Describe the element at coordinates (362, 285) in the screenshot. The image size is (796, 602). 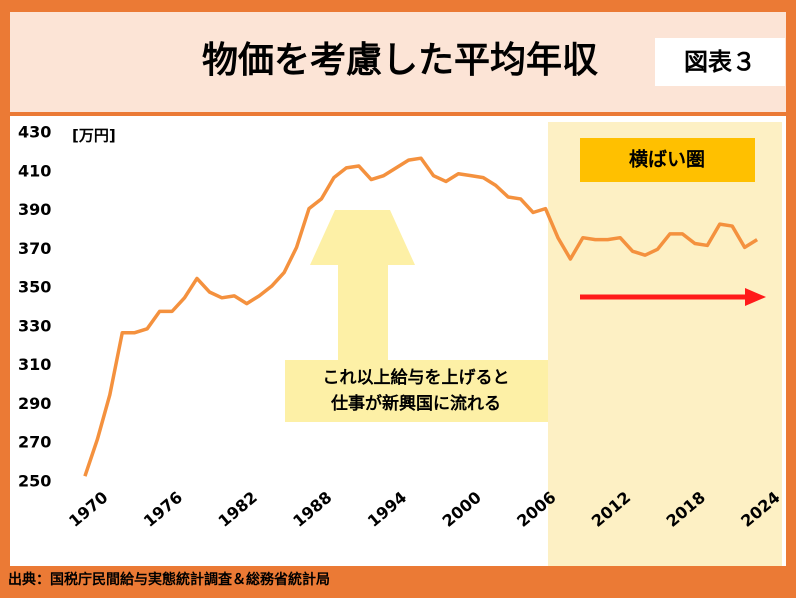
I see `up-arrow` at that location.